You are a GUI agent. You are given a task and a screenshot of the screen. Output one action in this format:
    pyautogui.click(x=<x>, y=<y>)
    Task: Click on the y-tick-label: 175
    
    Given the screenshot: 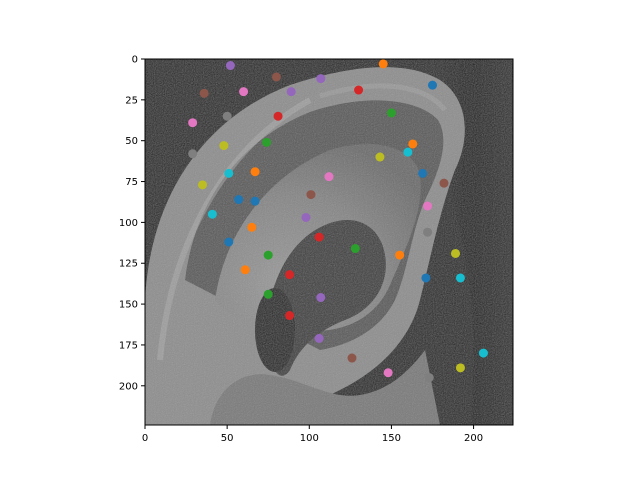 What is the action you would take?
    pyautogui.click(x=128, y=345)
    